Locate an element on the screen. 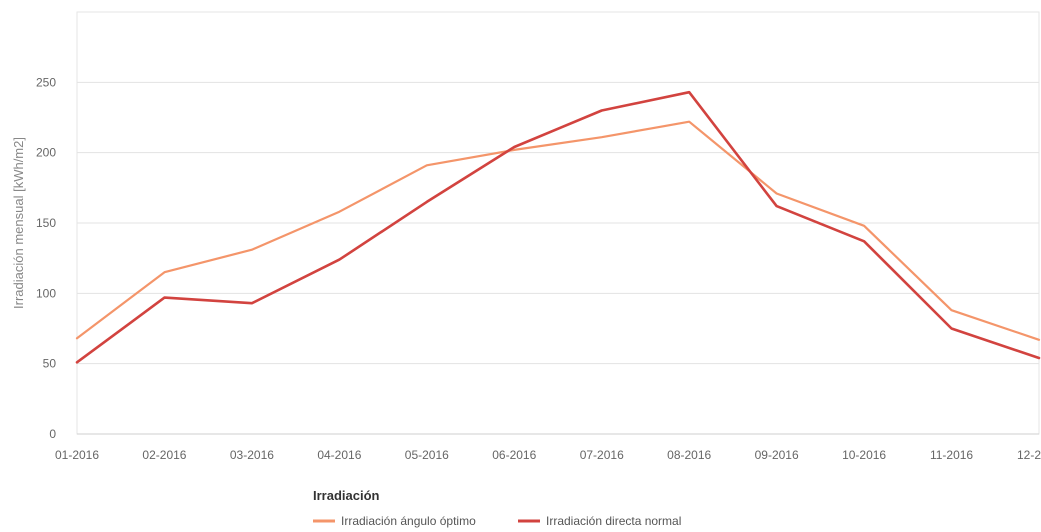 This screenshot has height=532, width=1041. x-tick-label: 12-2016 is located at coordinates (1029, 455).